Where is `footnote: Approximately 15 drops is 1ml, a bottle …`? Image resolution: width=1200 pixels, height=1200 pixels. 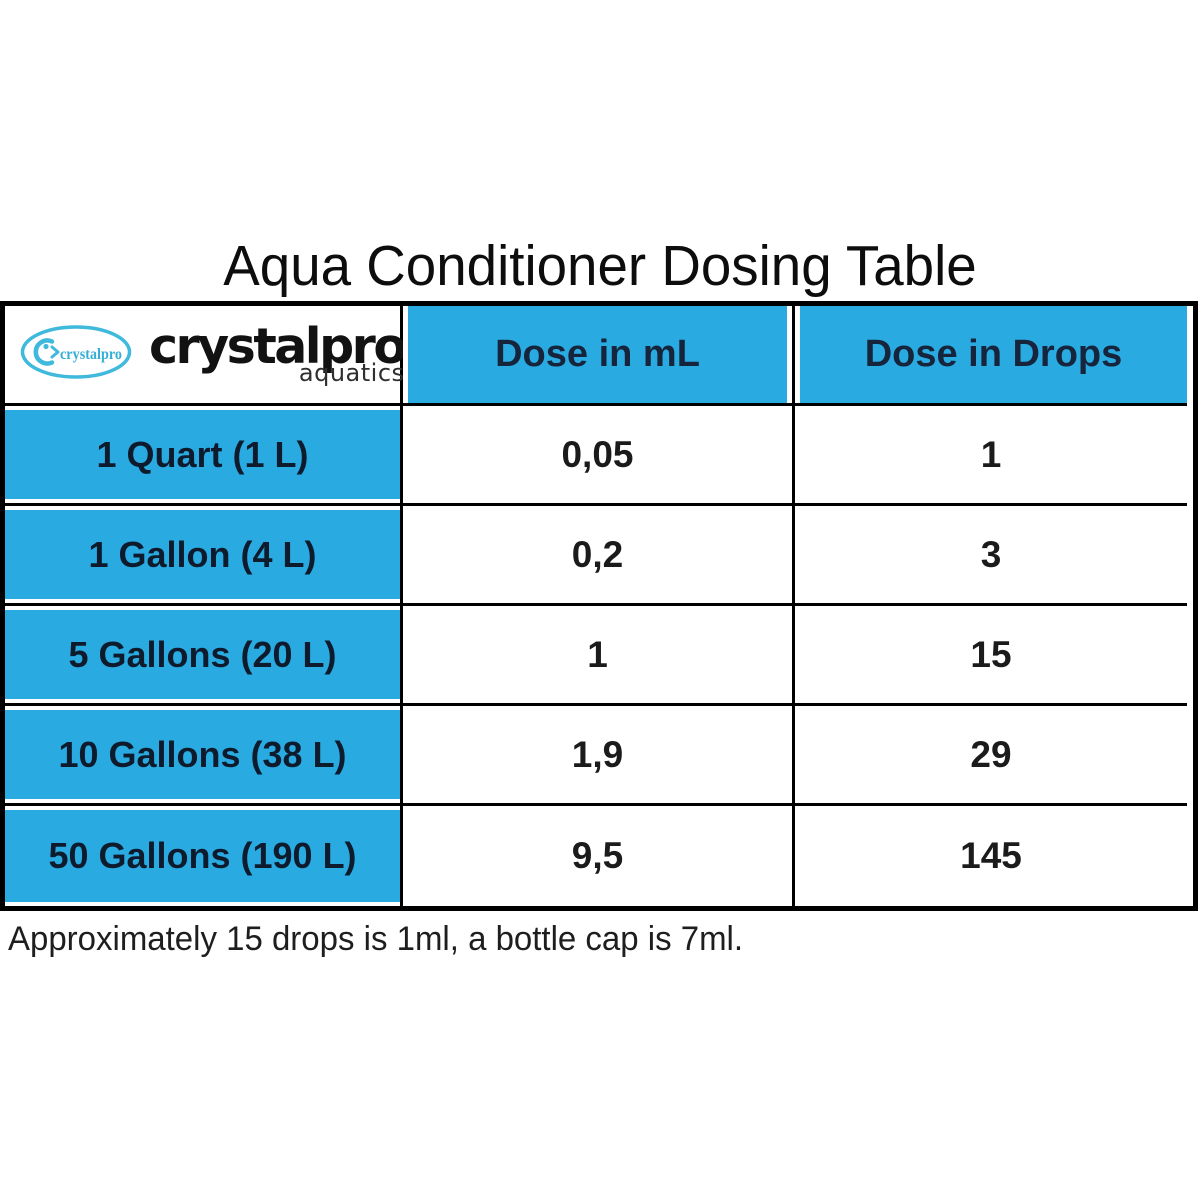
footnote: Approximately 15 drops is 1ml, a bottle … is located at coordinates (376, 939).